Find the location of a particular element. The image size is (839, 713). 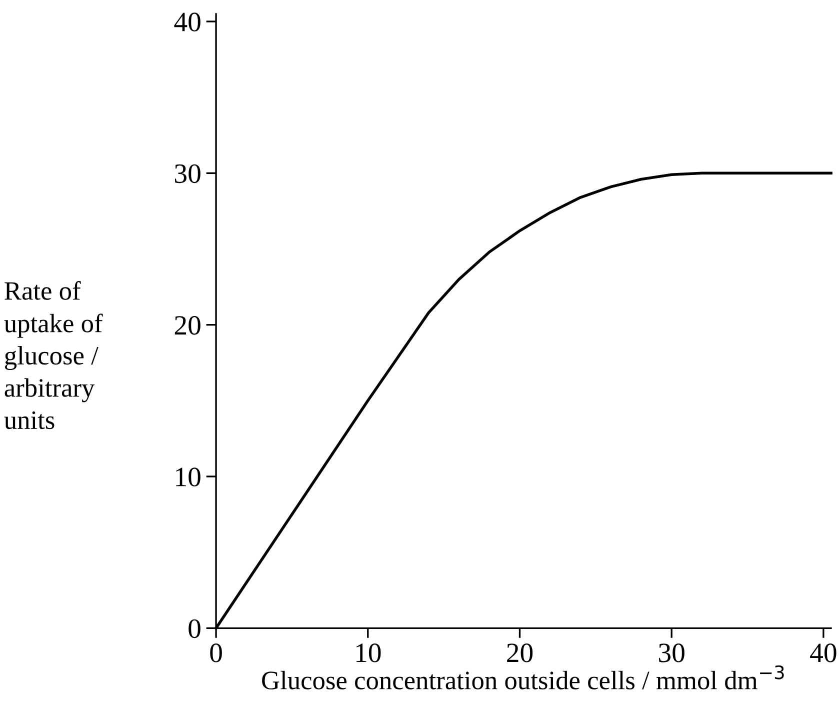

y-tick-label: 40 is located at coordinates (187, 22).